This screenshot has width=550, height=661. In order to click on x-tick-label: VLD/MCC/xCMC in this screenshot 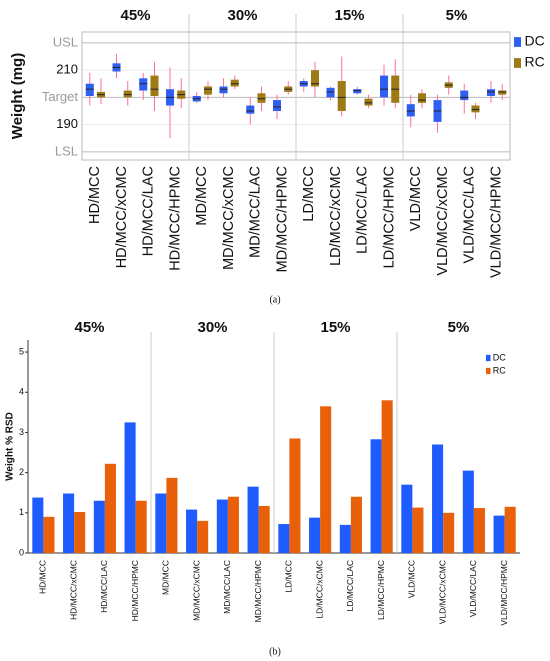, I will do `click(442, 592)`.